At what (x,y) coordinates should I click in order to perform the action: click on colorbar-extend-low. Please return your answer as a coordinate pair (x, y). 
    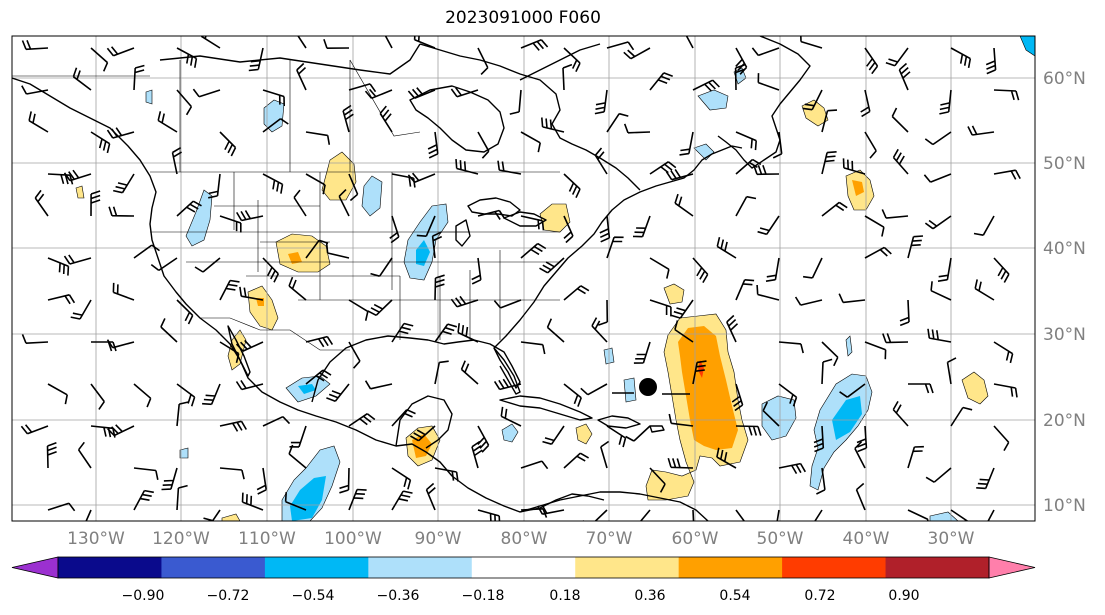
    Looking at the image, I should click on (35, 567).